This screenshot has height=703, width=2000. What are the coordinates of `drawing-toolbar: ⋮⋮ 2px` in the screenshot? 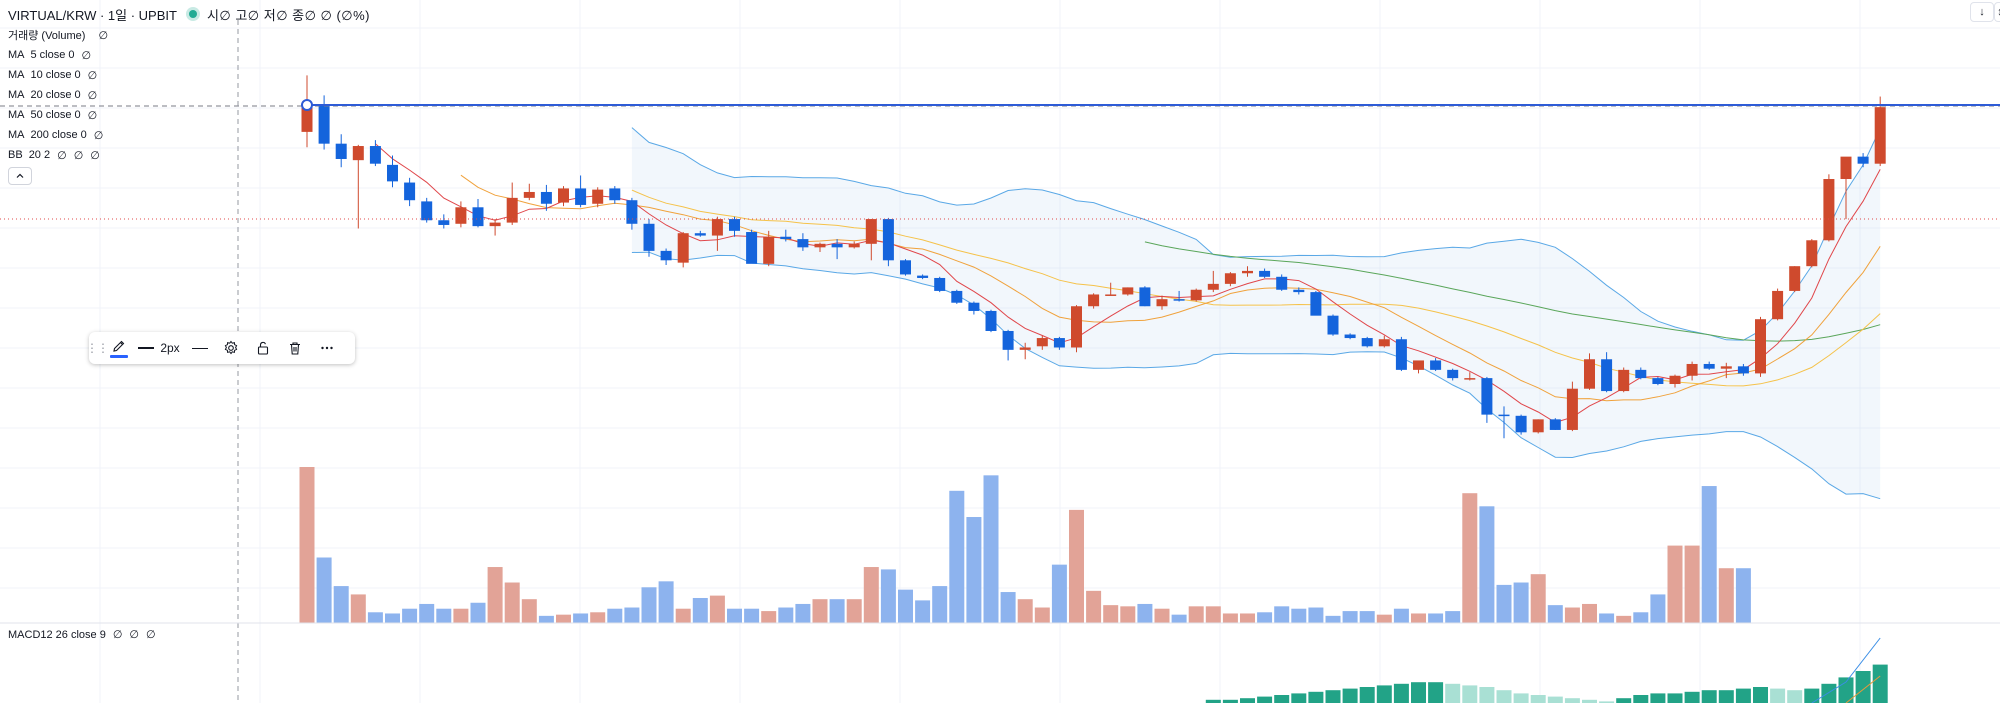 It's located at (220, 348).